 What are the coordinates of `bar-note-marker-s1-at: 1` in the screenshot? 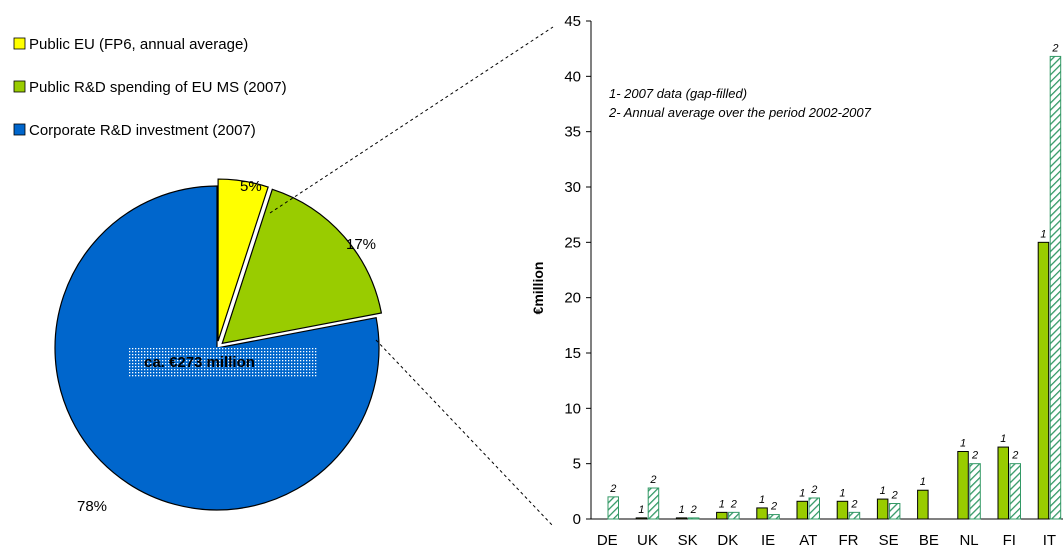 It's located at (802, 493).